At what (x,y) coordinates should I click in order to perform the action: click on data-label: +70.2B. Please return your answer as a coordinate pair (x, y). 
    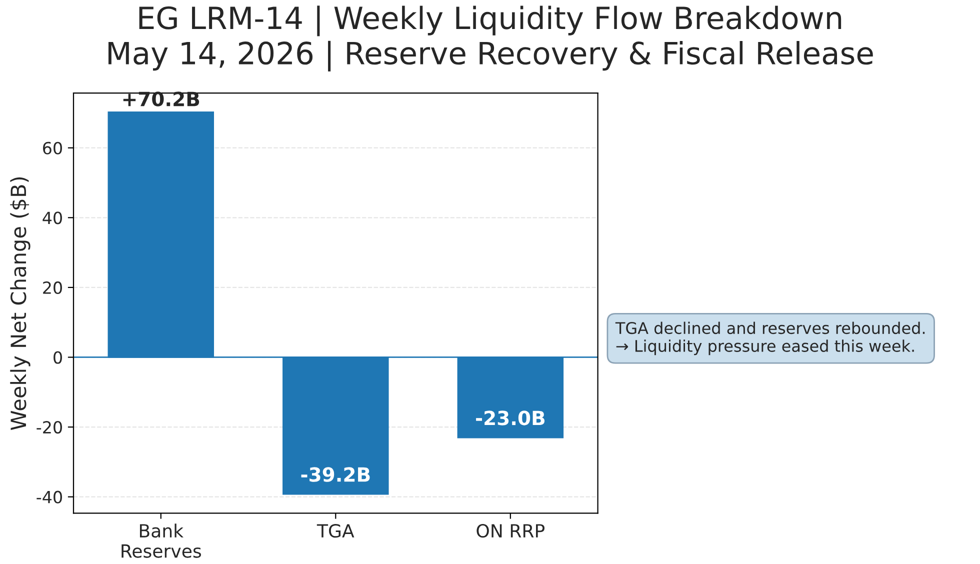
    Looking at the image, I should click on (161, 99).